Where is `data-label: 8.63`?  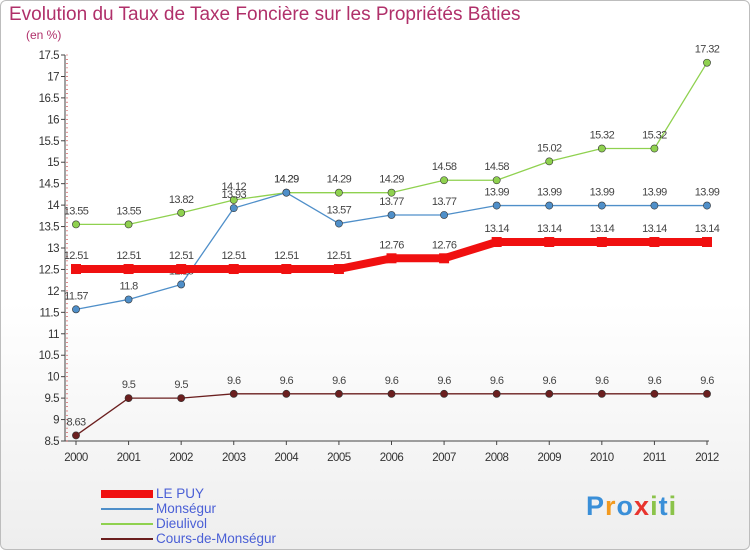
data-label: 8.63 is located at coordinates (75, 422).